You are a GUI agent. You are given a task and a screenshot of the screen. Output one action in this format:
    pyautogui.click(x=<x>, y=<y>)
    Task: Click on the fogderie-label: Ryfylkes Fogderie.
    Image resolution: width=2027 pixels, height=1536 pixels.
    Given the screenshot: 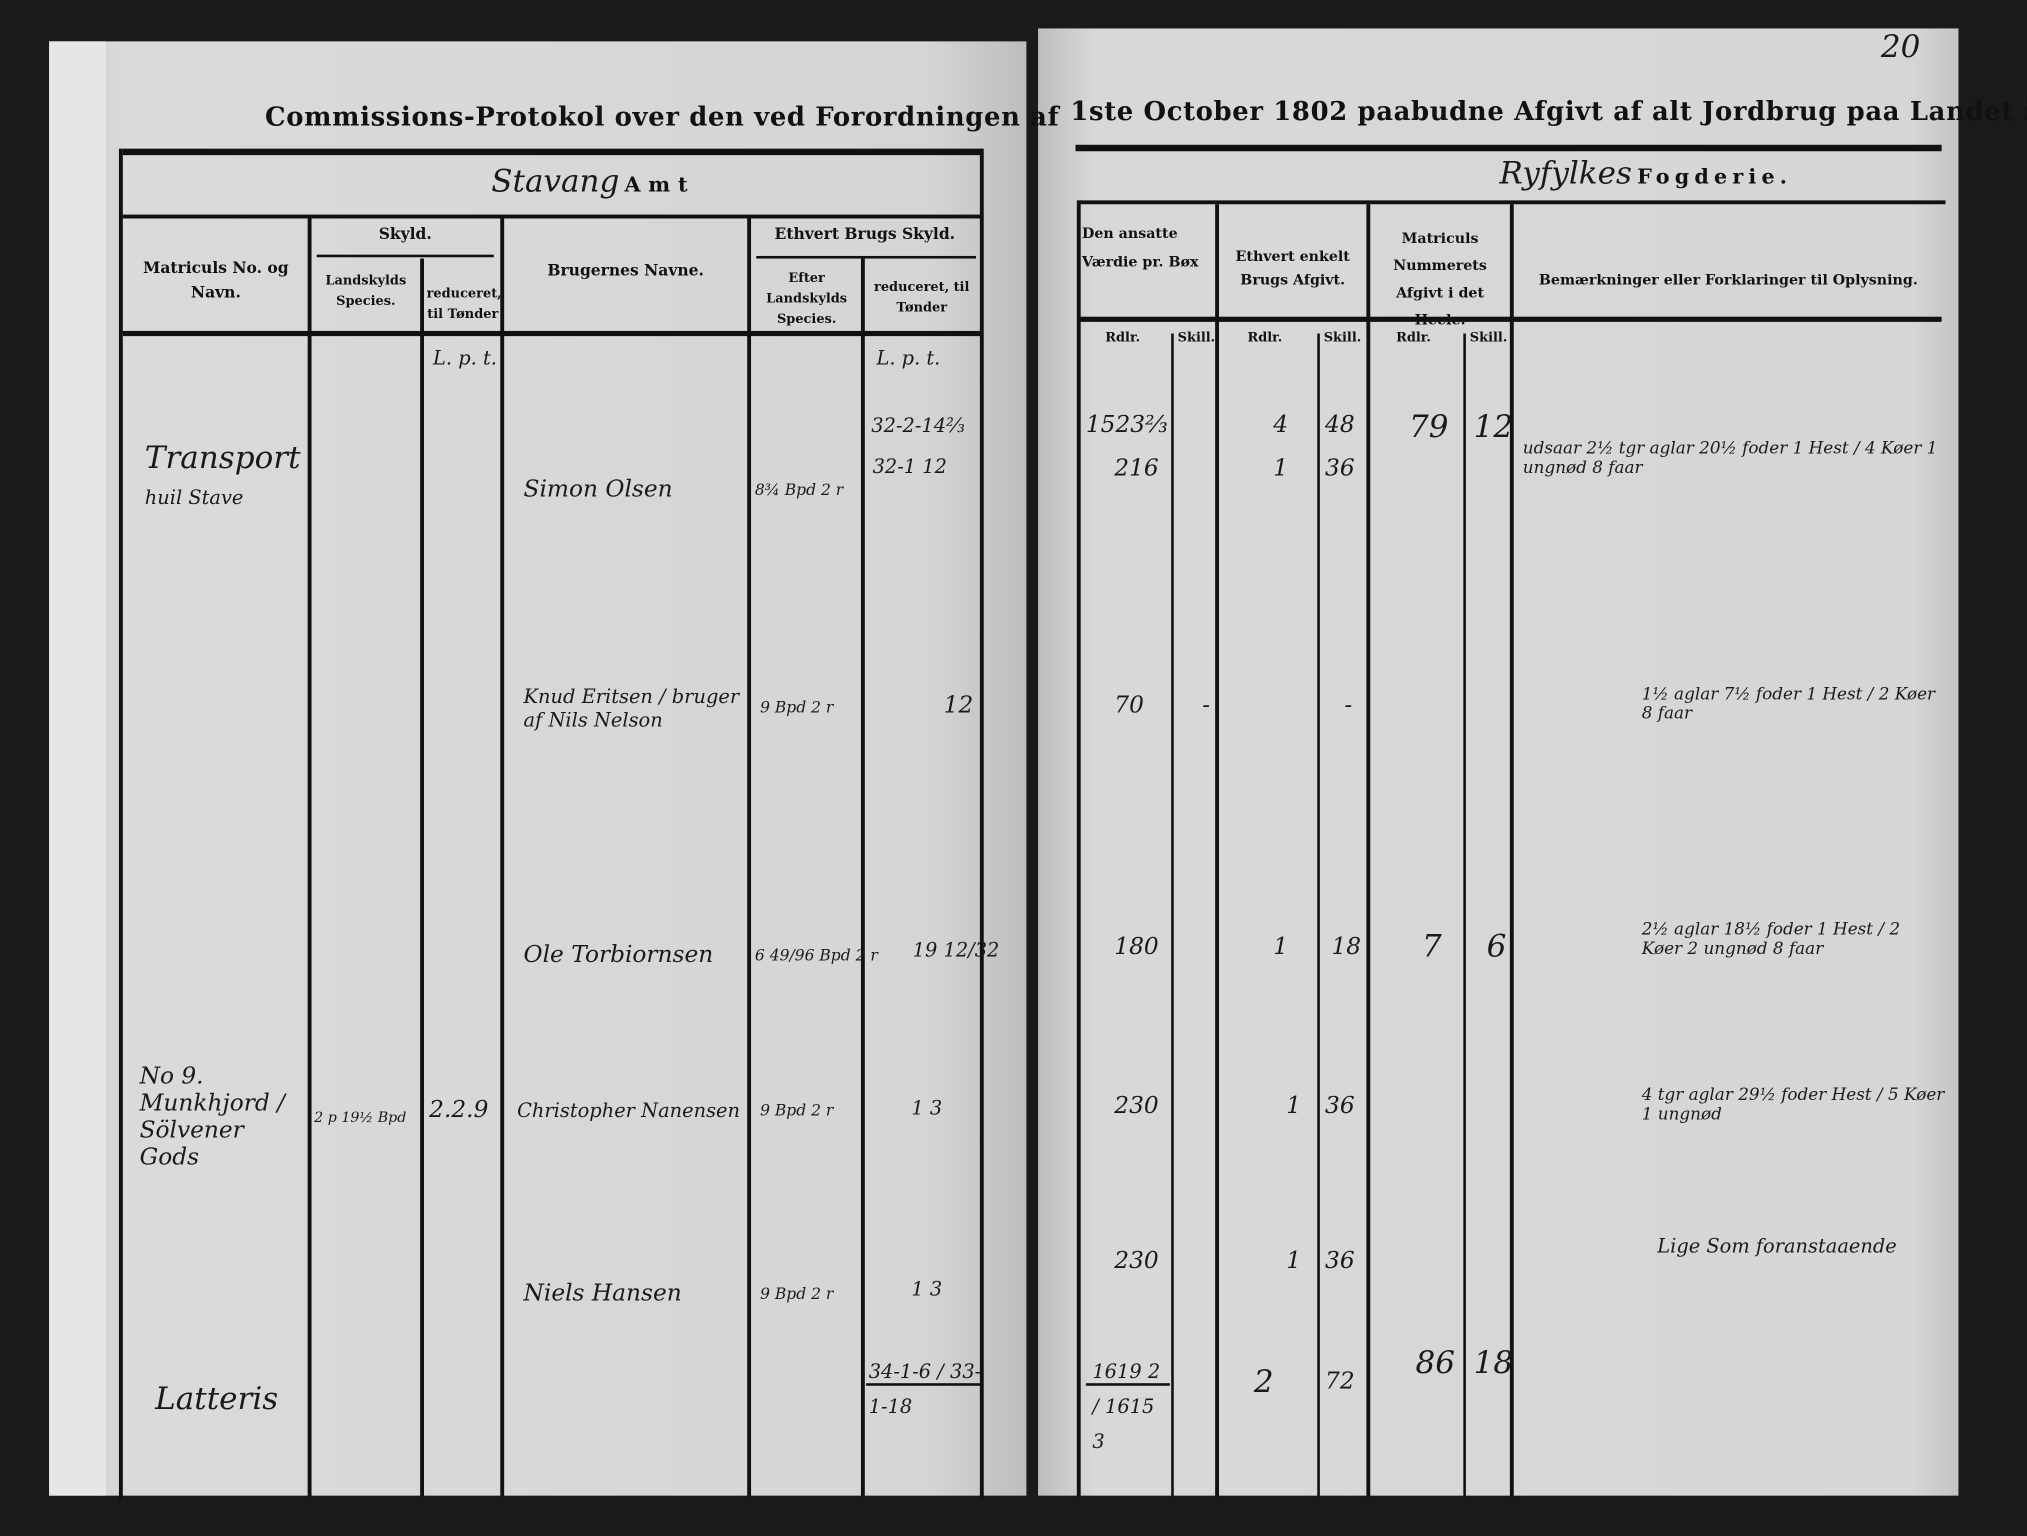 What is the action you would take?
    pyautogui.click(x=1646, y=173)
    